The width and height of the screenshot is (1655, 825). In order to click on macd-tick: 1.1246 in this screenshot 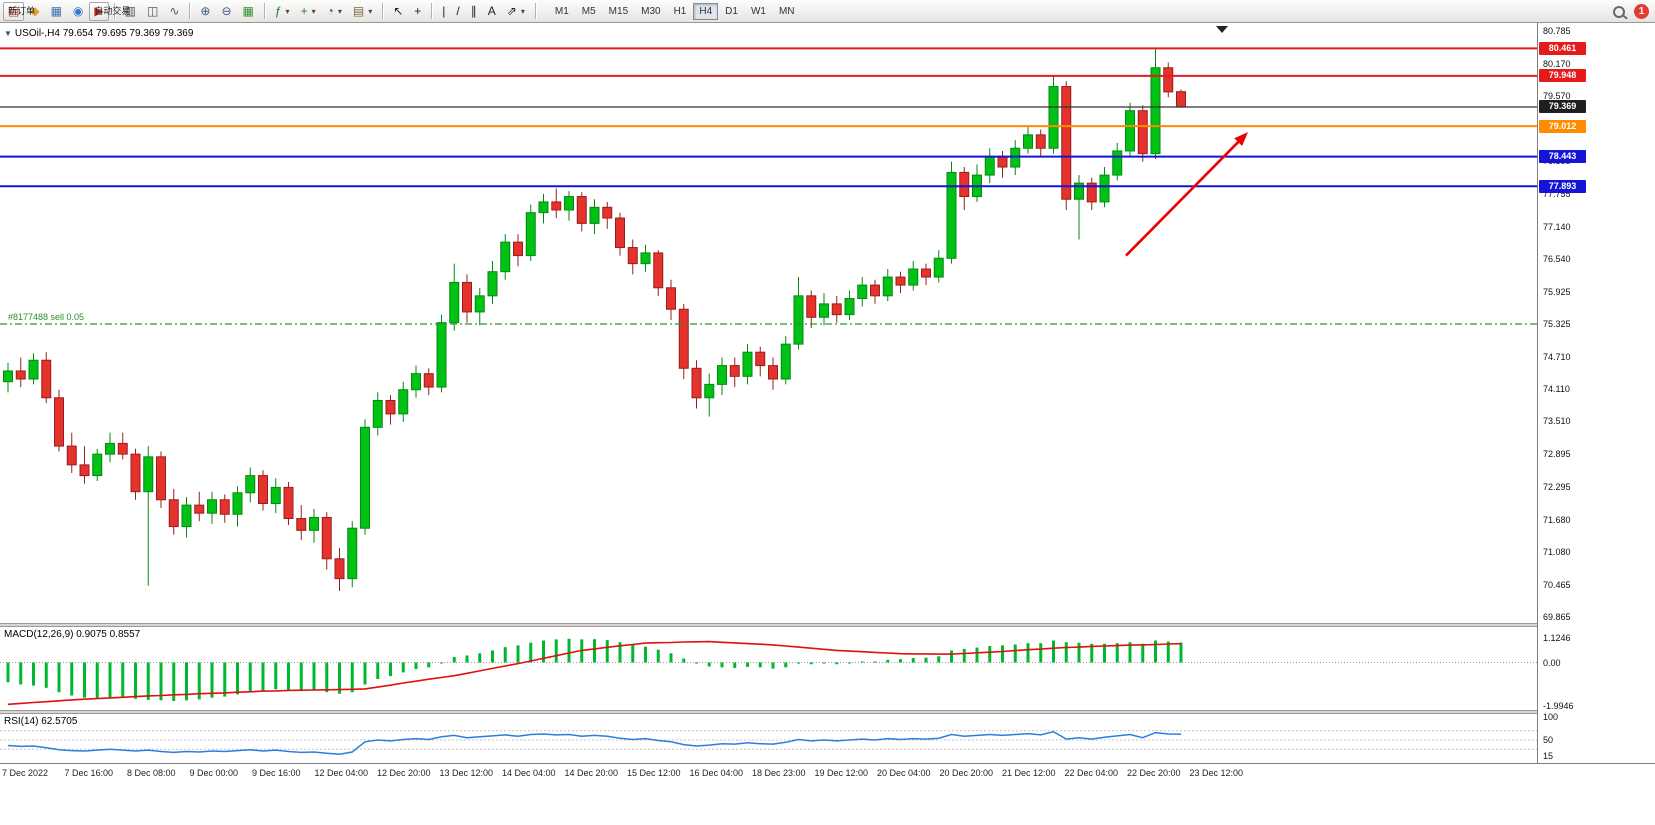, I will do `click(1557, 638)`.